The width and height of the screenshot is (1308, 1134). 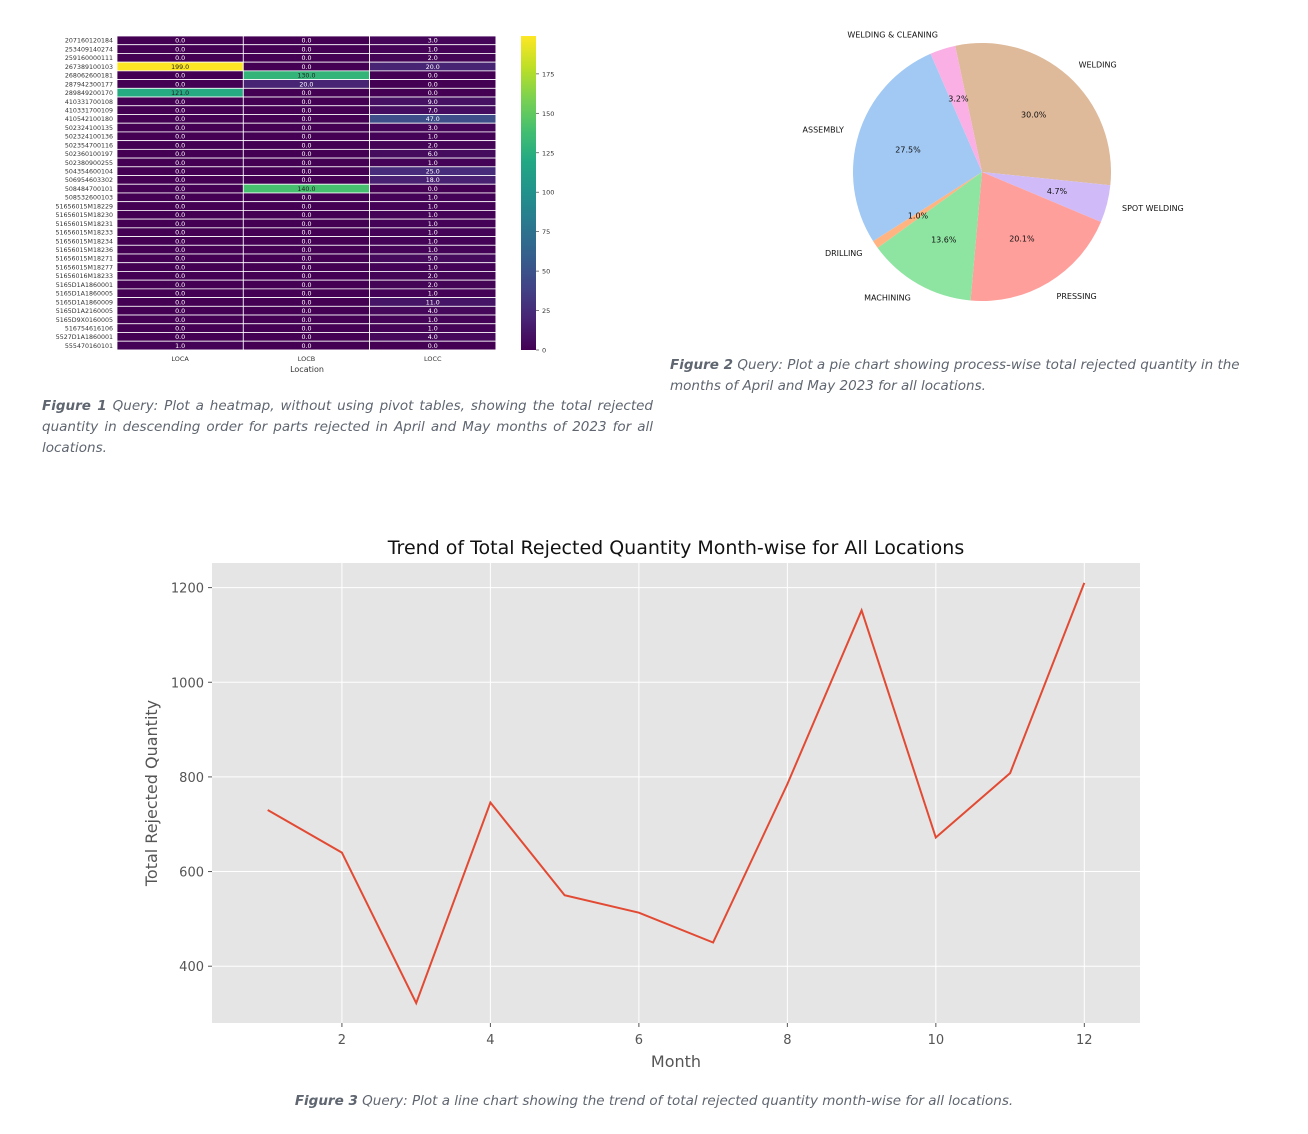 What do you see at coordinates (546, 311) in the screenshot?
I see `colorbar-tick-label: 25` at bounding box center [546, 311].